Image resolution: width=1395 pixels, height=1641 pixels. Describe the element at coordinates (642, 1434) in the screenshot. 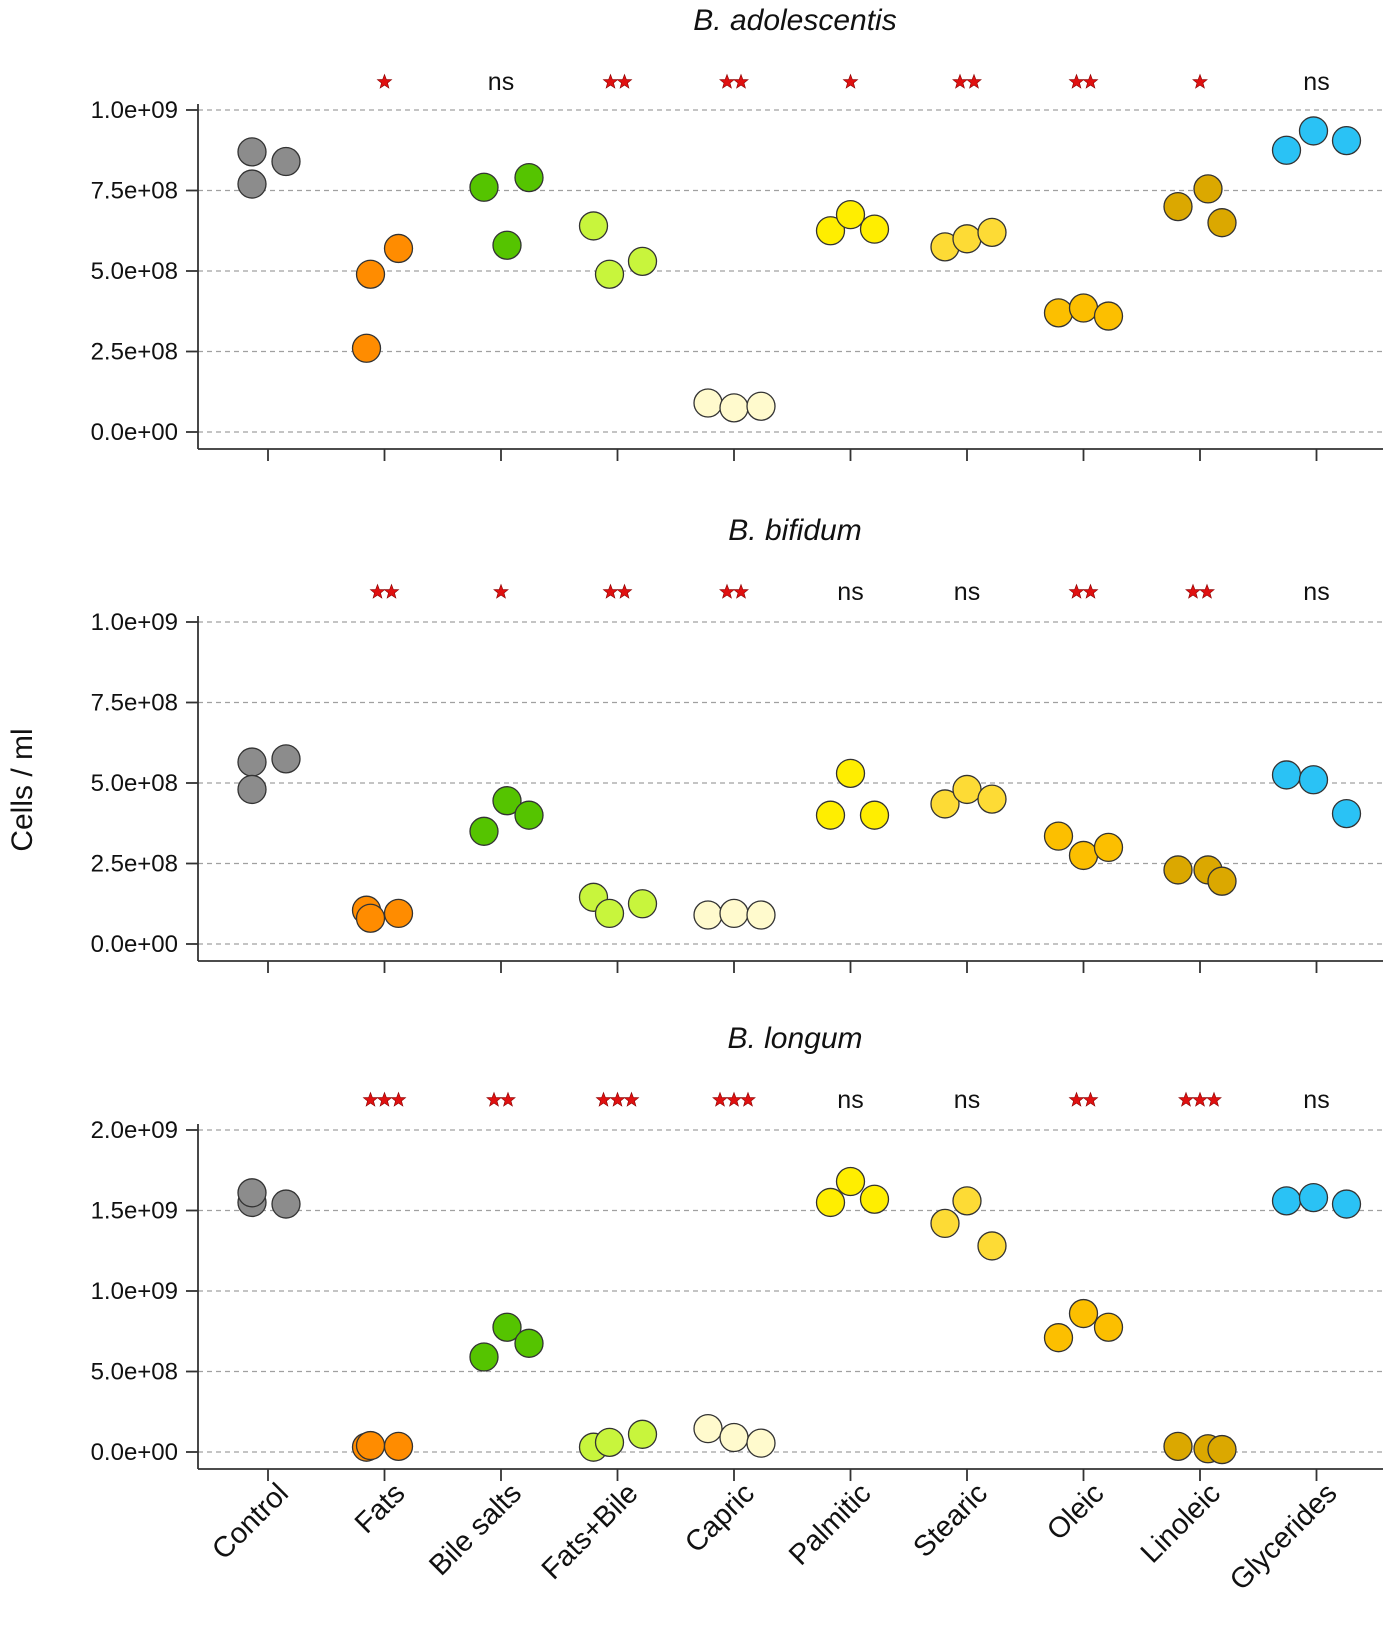

I see `data-point: Fats+Bile: 110000000` at that location.